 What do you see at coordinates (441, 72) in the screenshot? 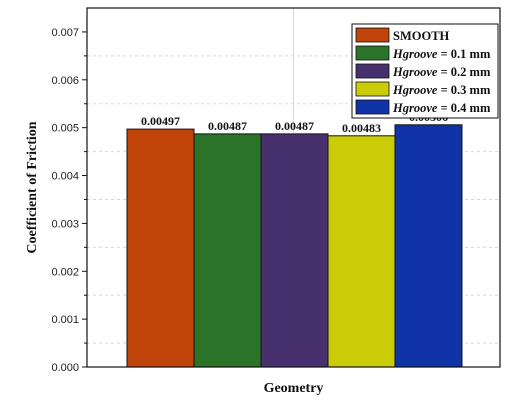
I see `legend-entry: Hgroove = 0.2 mm` at bounding box center [441, 72].